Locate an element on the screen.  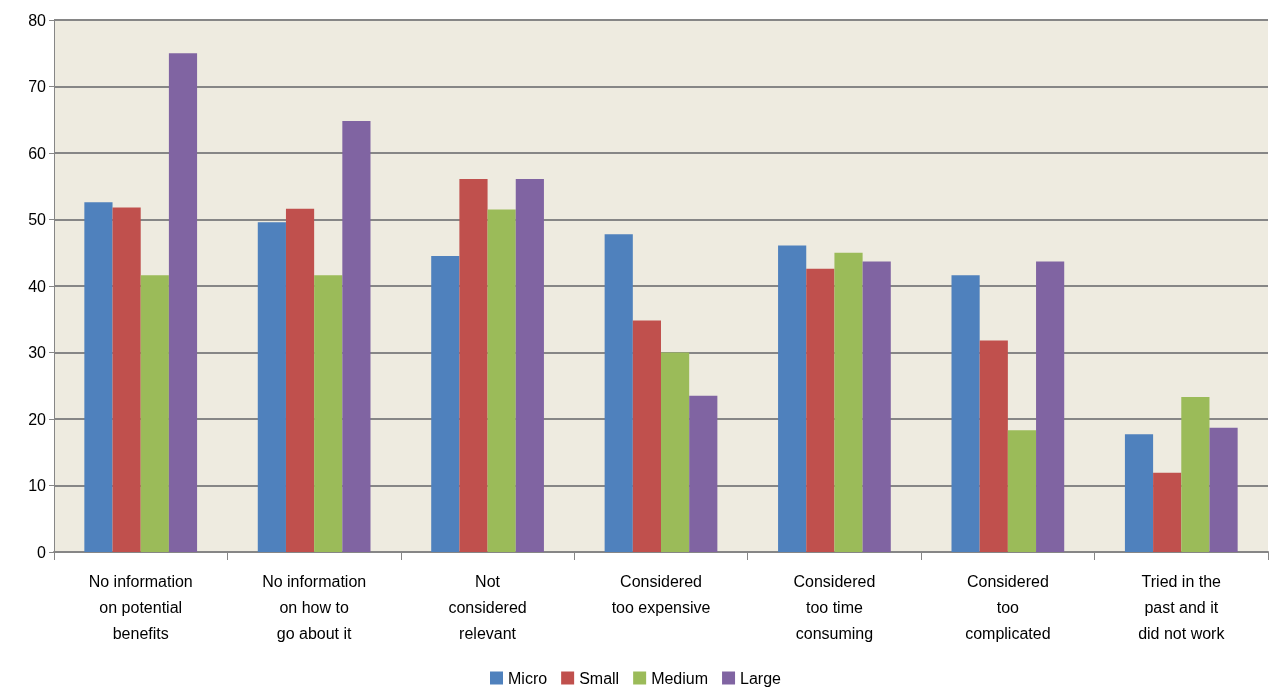
x-tick-label: Considered too complicated is located at coordinates (1008, 607).